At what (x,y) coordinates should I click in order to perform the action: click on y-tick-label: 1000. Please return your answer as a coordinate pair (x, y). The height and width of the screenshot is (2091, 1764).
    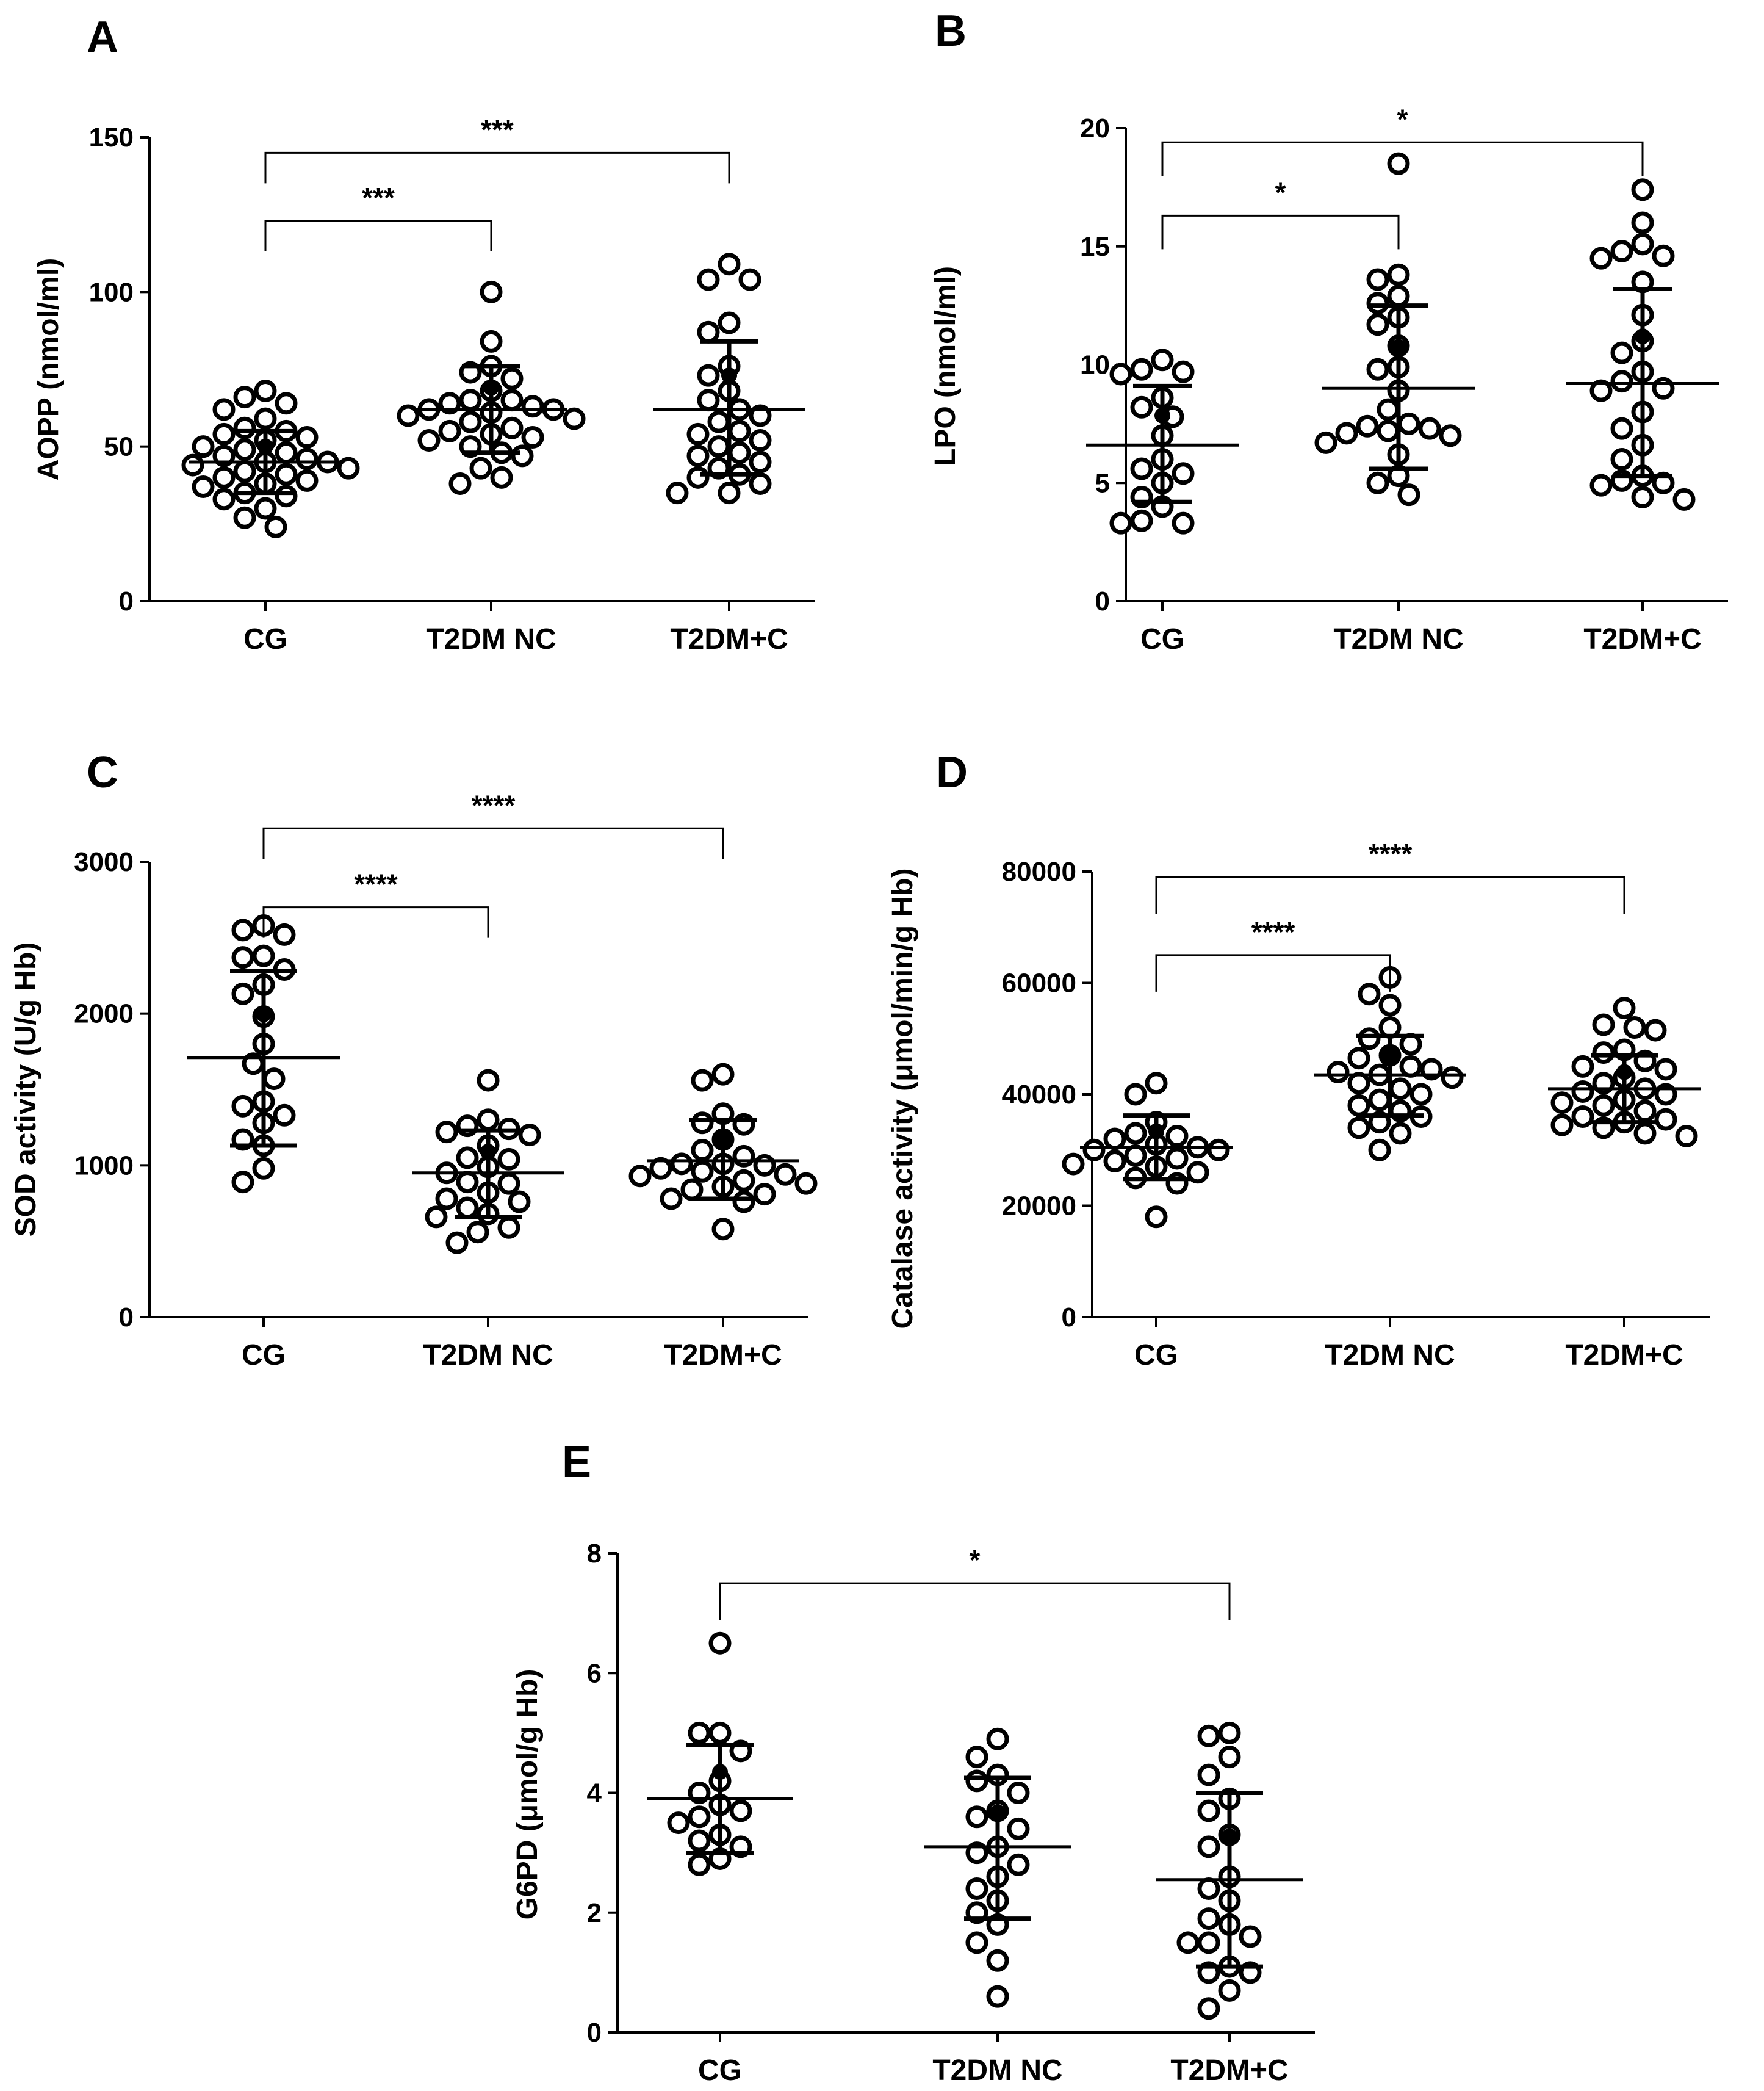
    Looking at the image, I should click on (104, 1165).